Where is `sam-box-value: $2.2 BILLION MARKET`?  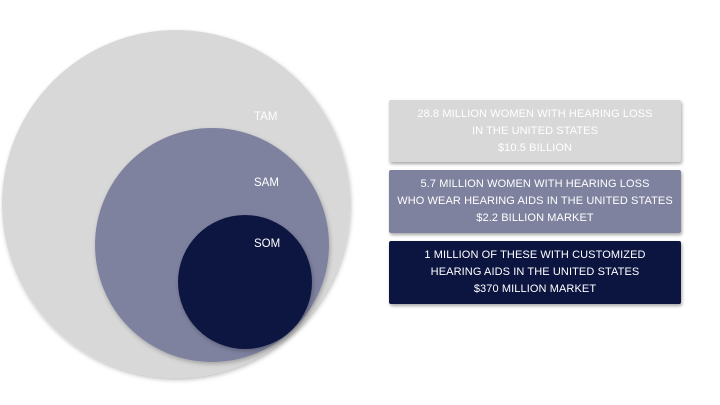 sam-box-value: $2.2 BILLION MARKET is located at coordinates (535, 218).